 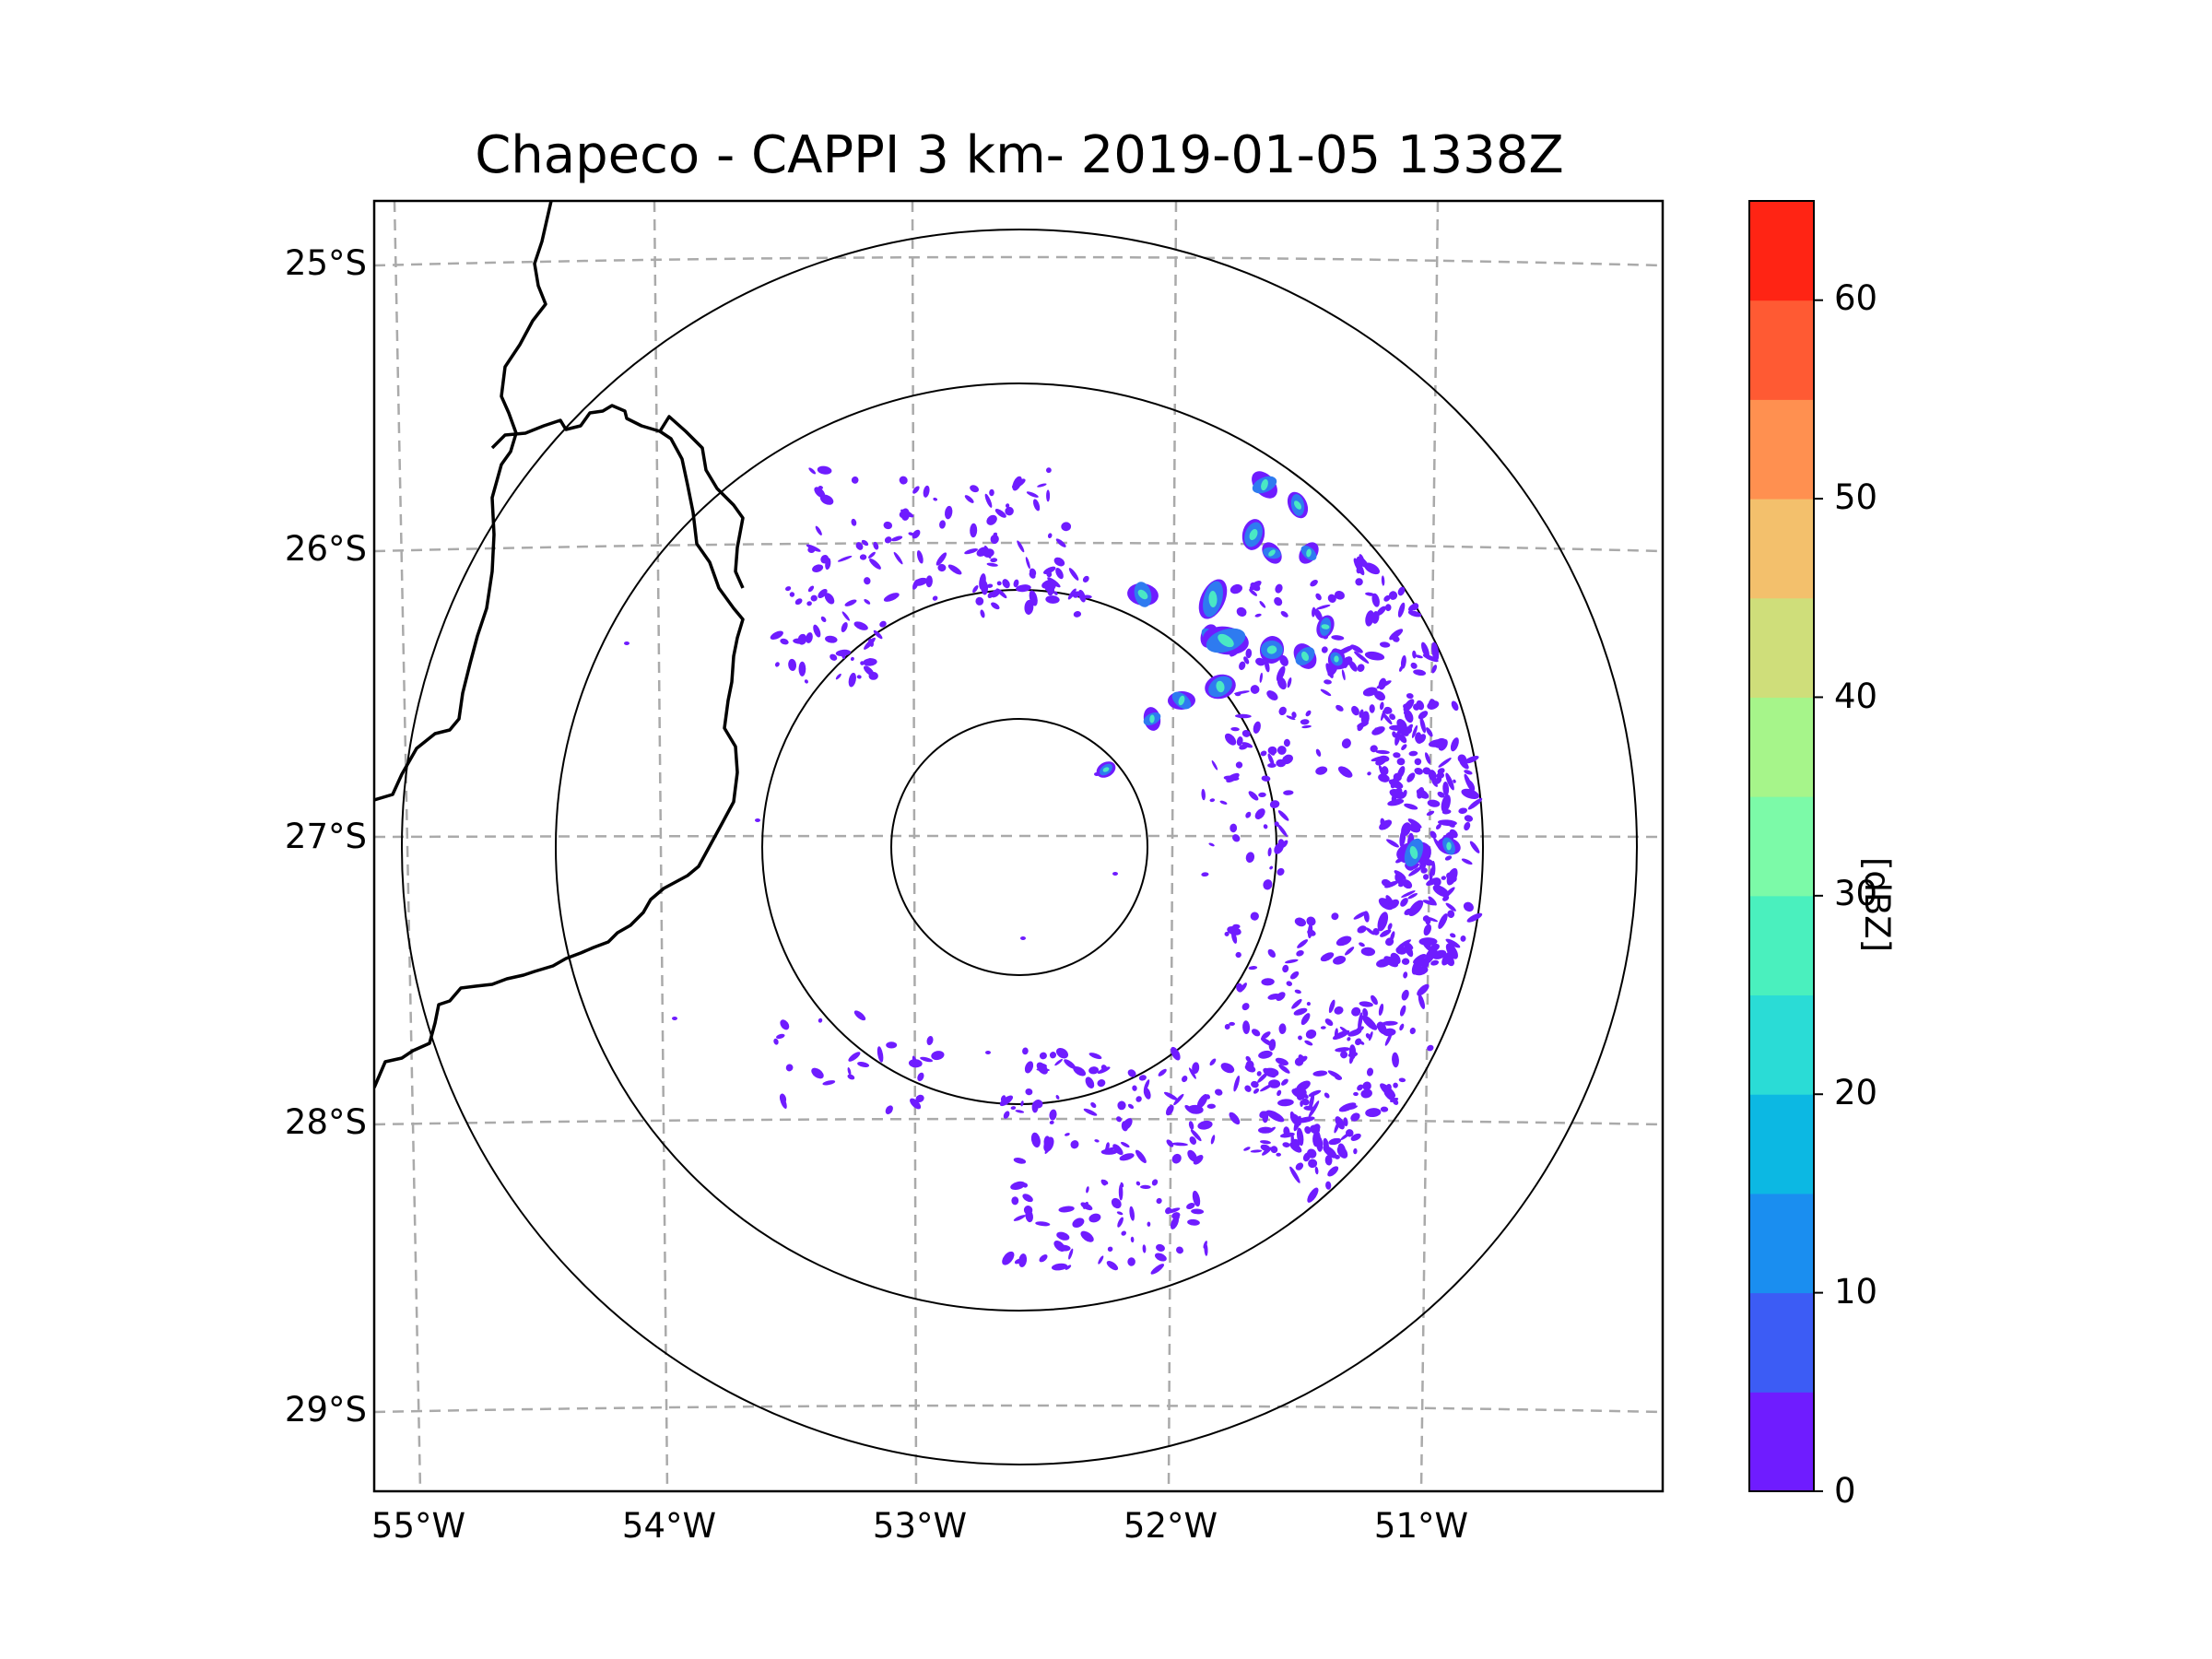 What do you see at coordinates (463, 501) in the screenshot?
I see `border-argentina-paraguay` at bounding box center [463, 501].